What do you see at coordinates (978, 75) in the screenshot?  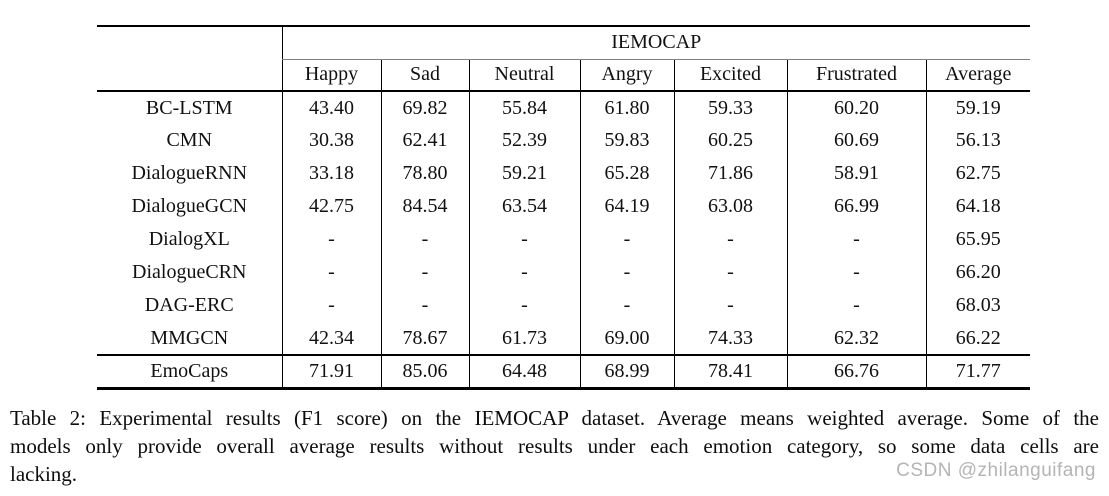 I see `column-header-average: Average` at bounding box center [978, 75].